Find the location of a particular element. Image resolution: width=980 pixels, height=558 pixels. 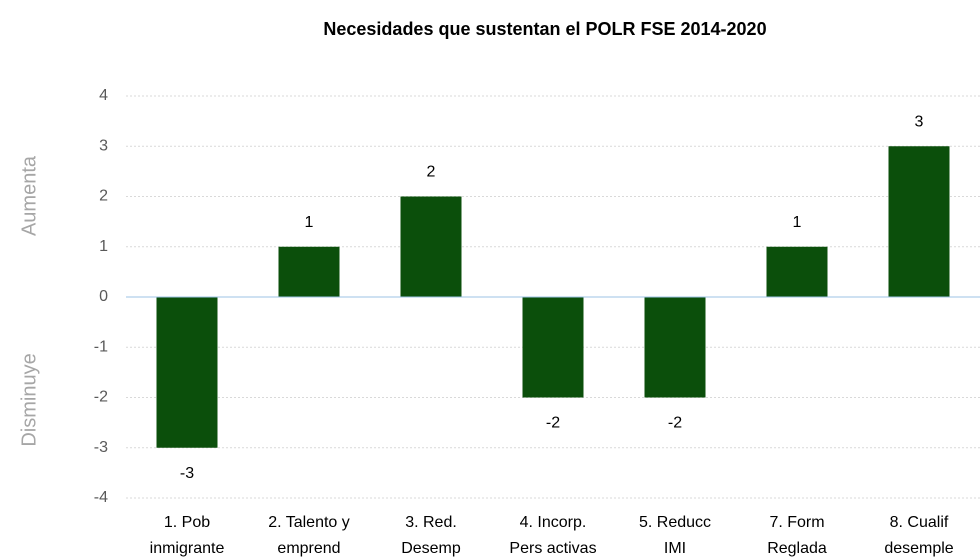

x-tick-label-line: 2. Talento y is located at coordinates (309, 522).